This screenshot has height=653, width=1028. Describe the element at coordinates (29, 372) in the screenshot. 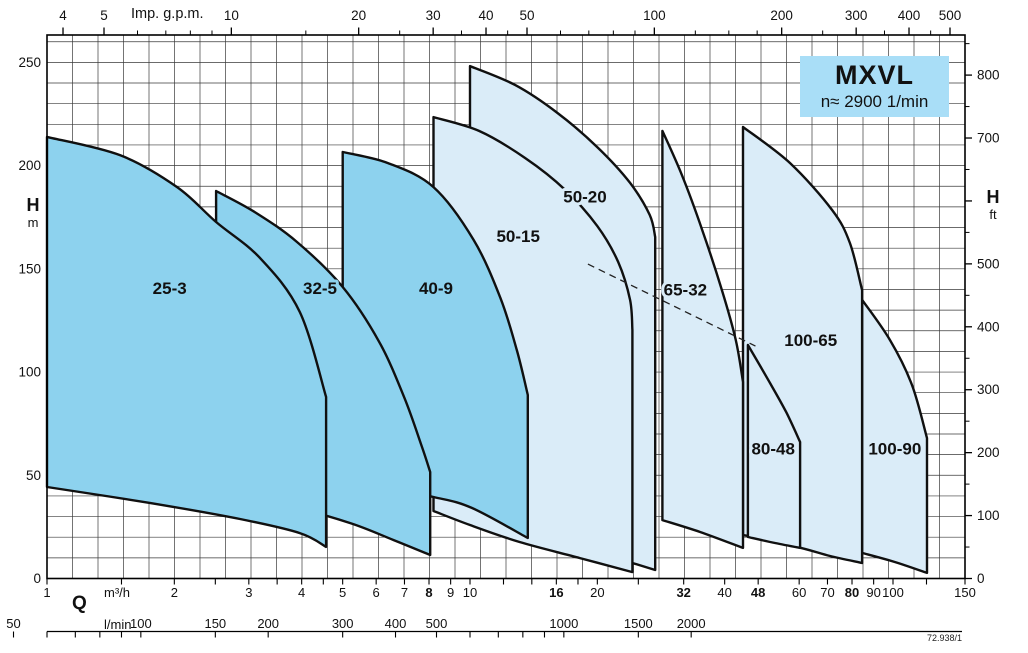

I see `left-tick-label: 100` at that location.